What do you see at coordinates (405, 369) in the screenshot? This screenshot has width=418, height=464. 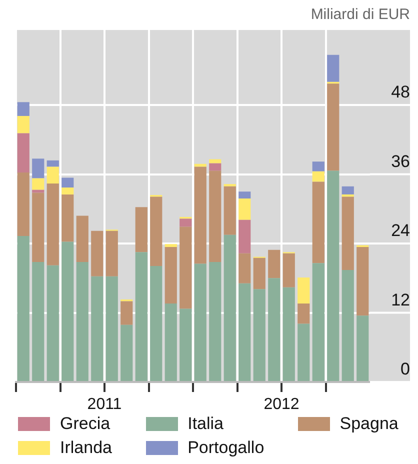 I see `y-tick-label: 0` at bounding box center [405, 369].